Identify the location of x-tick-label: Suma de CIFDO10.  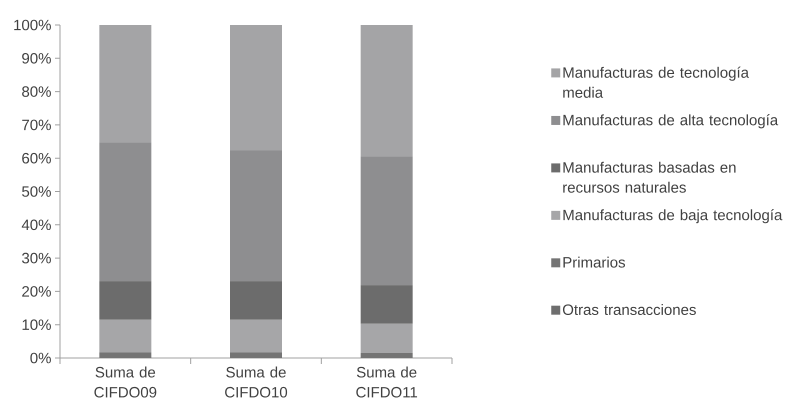
(256, 382).